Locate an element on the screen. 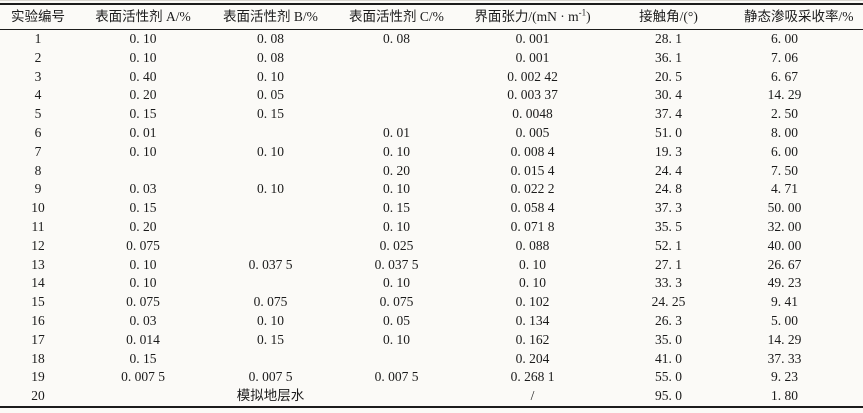 Image resolution: width=863 pixels, height=413 pixels. table-cell-exp-no: 15 is located at coordinates (38, 302).